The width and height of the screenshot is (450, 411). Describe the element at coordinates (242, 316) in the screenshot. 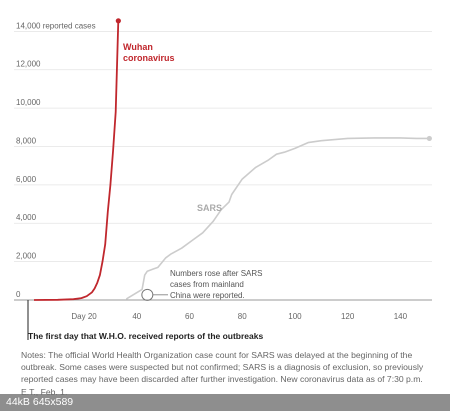

I see `x-tick-label: 80` at that location.